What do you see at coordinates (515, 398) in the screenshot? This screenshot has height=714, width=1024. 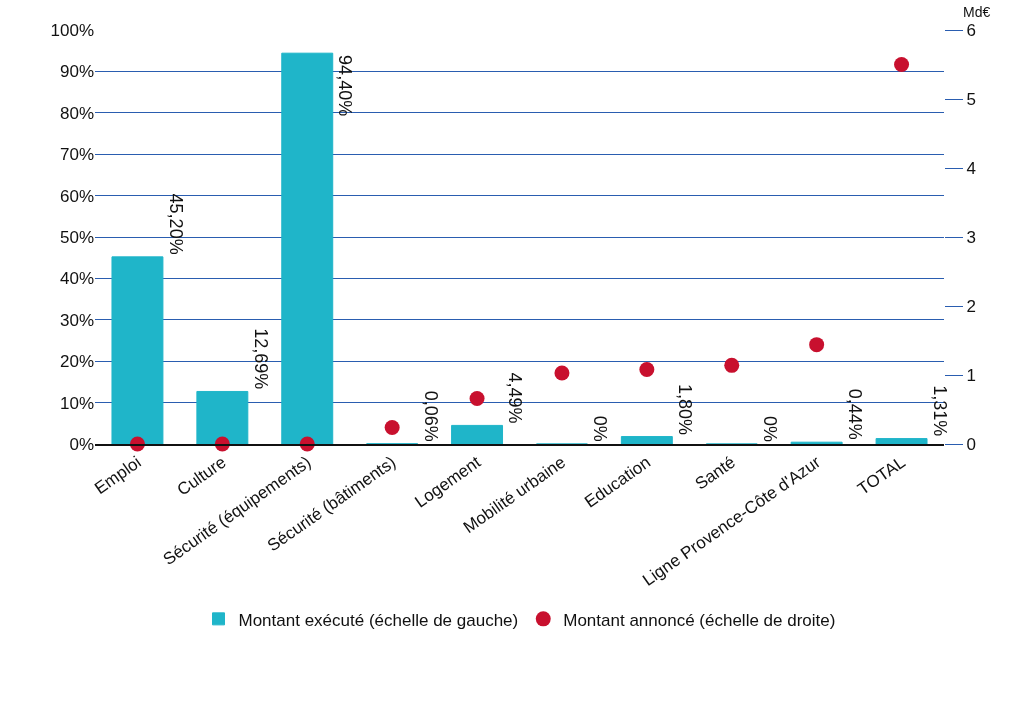 I see `data-label: 4,49%` at bounding box center [515, 398].